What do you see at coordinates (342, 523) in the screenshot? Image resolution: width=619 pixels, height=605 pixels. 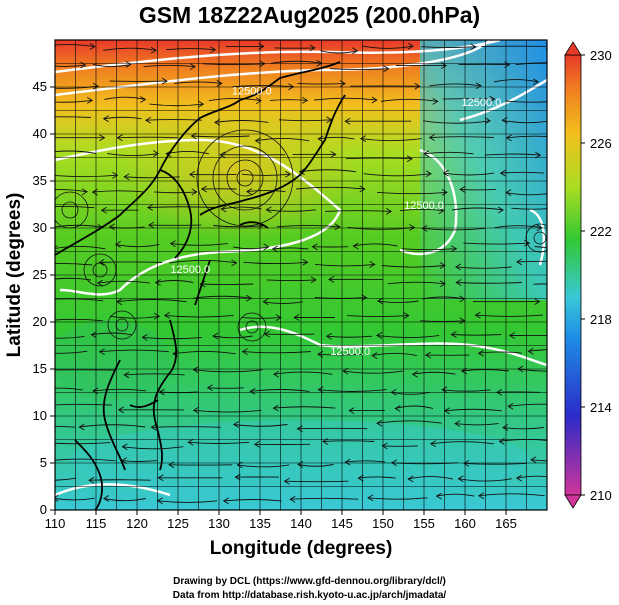 I see `x-tick-label: 145` at bounding box center [342, 523].